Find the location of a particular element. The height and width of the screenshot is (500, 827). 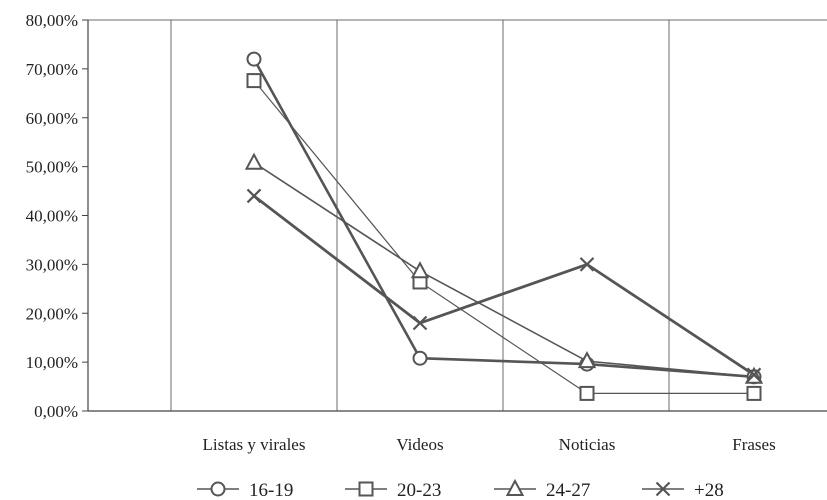

y-tick-label: 80,00% is located at coordinates (52, 20).